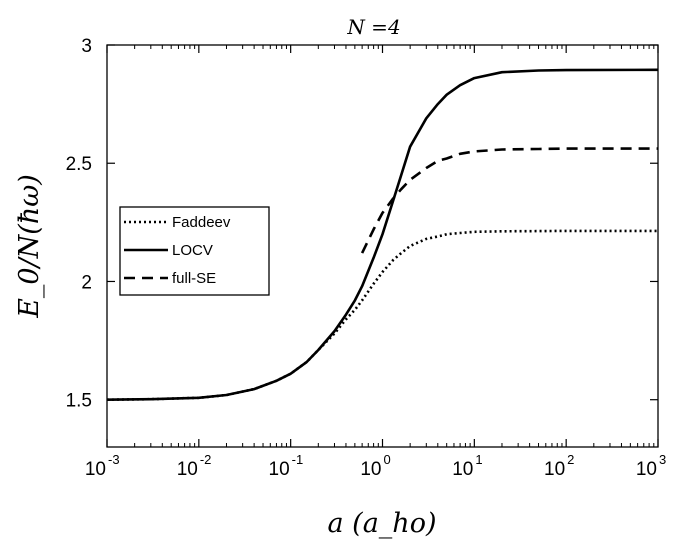 The image size is (673, 540). I want to click on y-axis-label: E_0/N(ħω), so click(29, 246).